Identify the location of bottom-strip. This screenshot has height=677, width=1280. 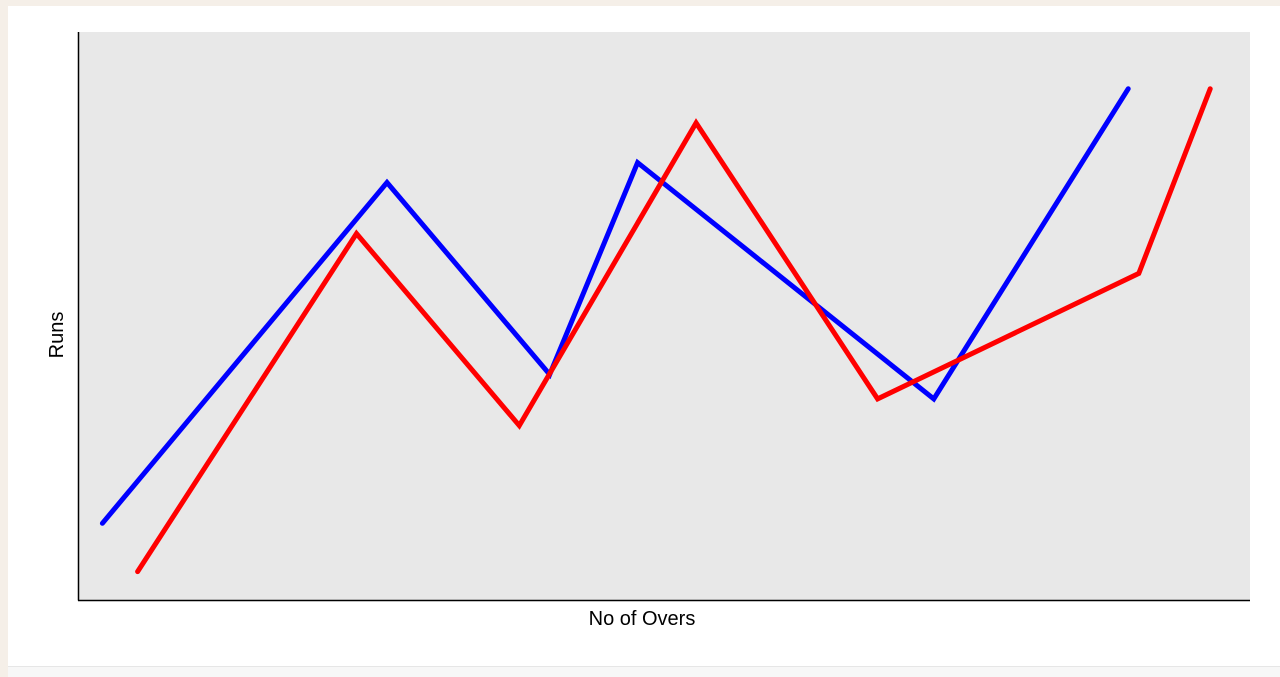
(644, 671).